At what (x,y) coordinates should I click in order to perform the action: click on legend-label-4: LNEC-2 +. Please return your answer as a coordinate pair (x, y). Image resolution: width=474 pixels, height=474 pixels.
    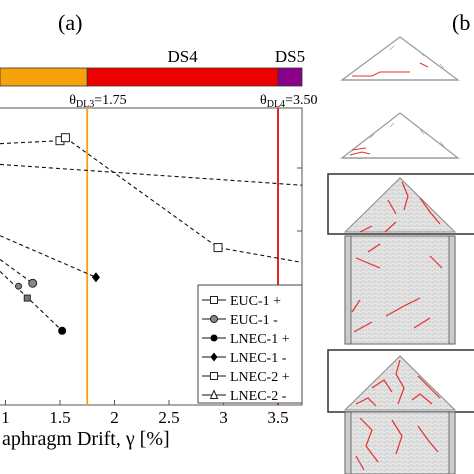
    Looking at the image, I should click on (260, 377).